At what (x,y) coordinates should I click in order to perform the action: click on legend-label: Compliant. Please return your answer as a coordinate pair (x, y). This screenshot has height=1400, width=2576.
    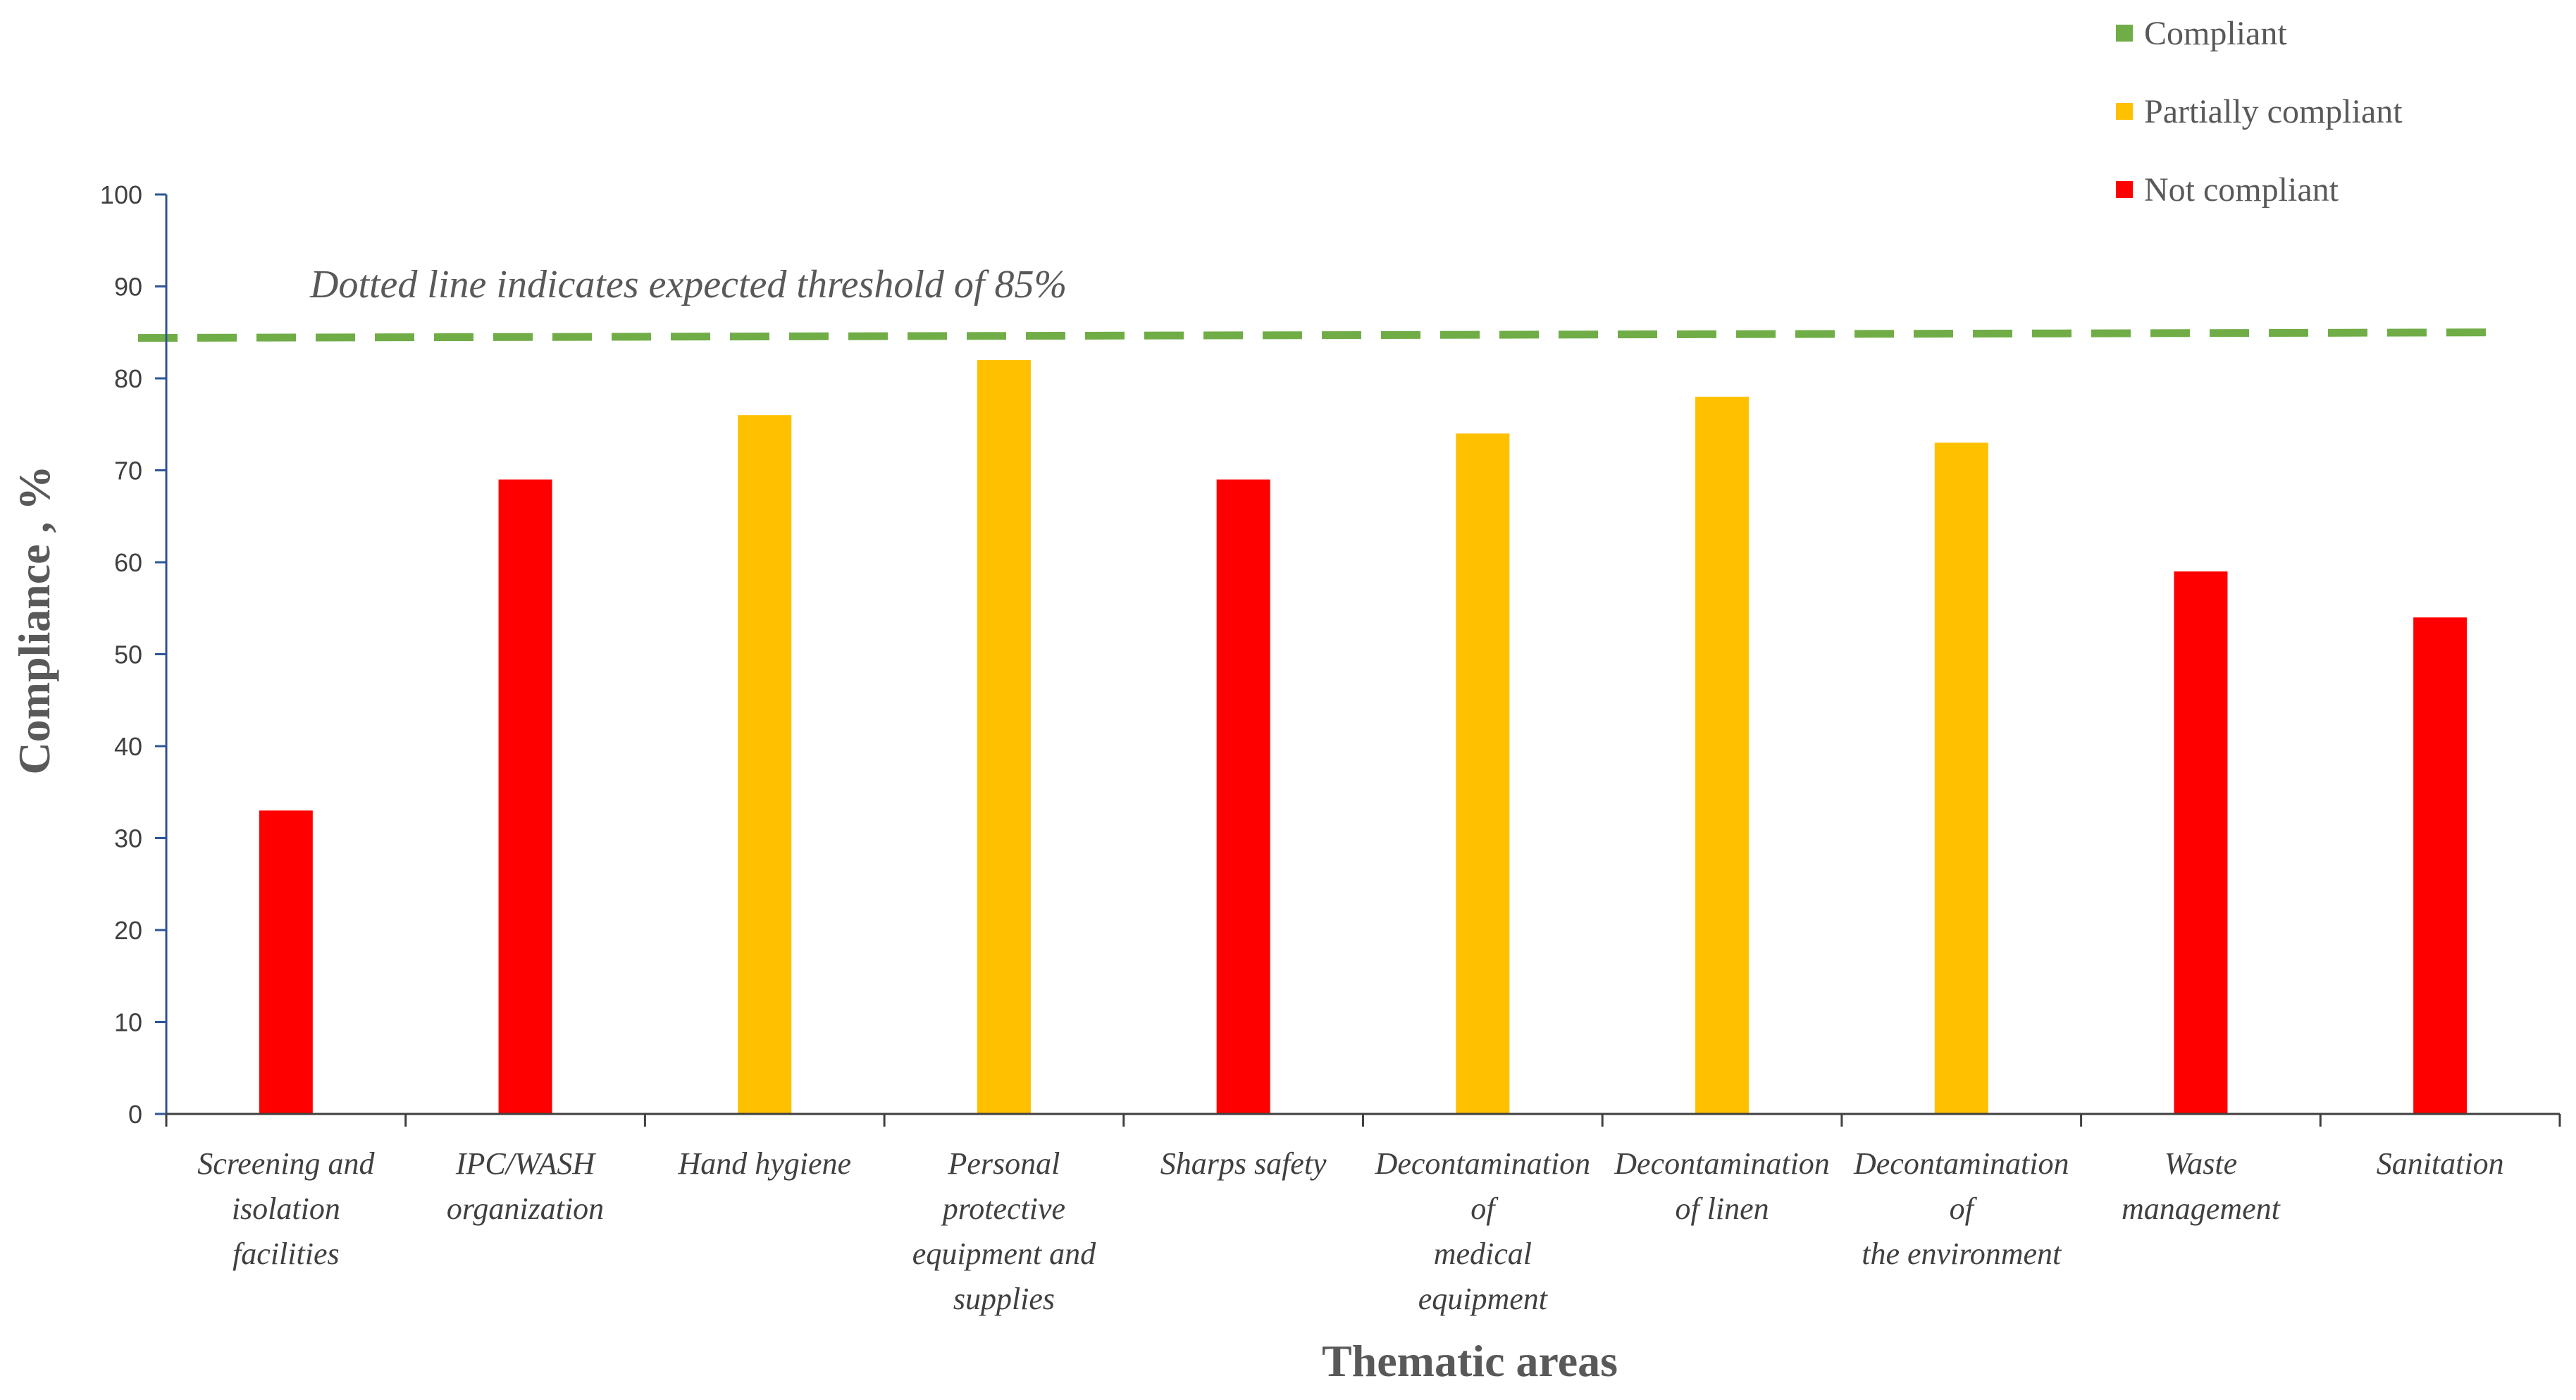
    Looking at the image, I should click on (2215, 34).